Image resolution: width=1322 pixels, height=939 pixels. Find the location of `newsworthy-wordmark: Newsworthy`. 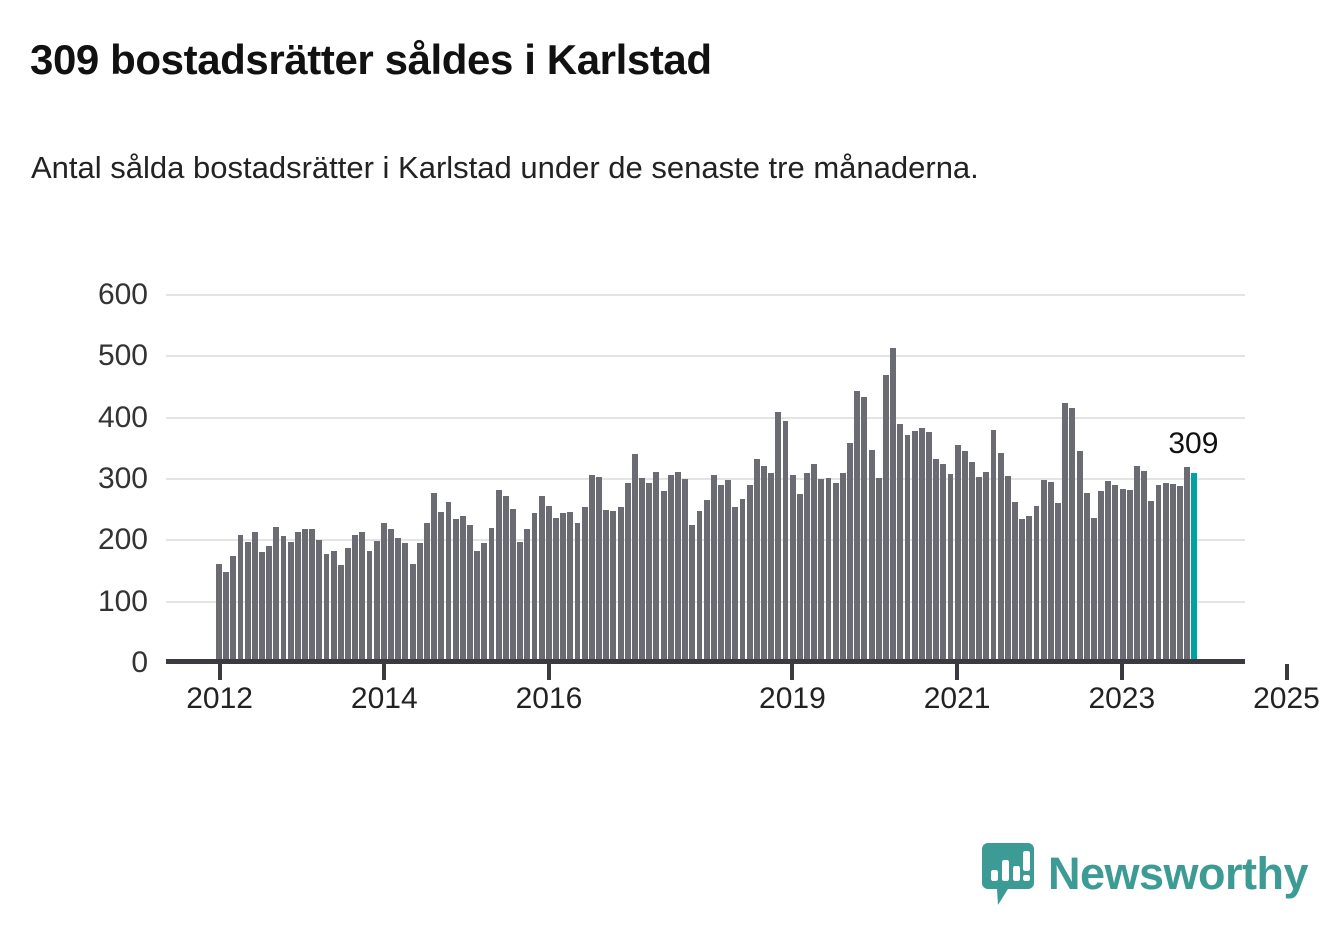

newsworthy-wordmark: Newsworthy is located at coordinates (1178, 873).